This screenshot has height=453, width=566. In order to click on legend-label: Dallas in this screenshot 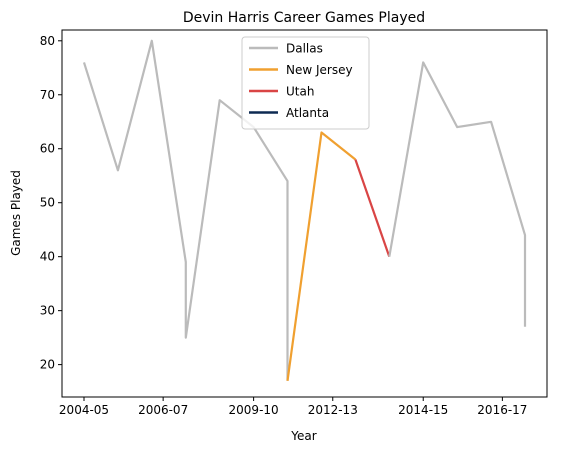, I will do `click(304, 49)`.